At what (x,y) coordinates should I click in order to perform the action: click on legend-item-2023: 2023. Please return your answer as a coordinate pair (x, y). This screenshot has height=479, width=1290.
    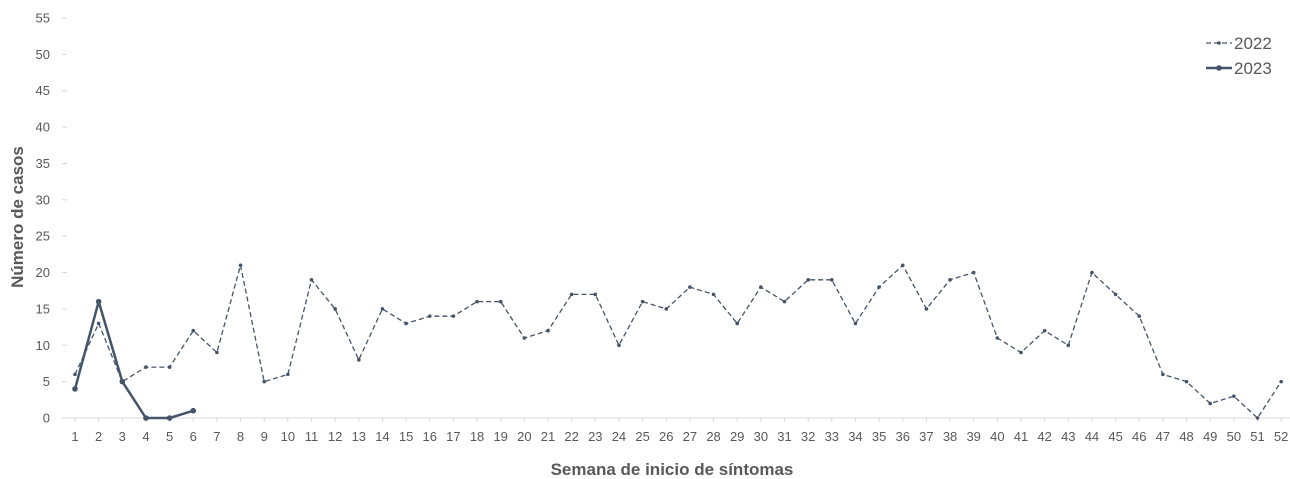
    Looking at the image, I should click on (1239, 68).